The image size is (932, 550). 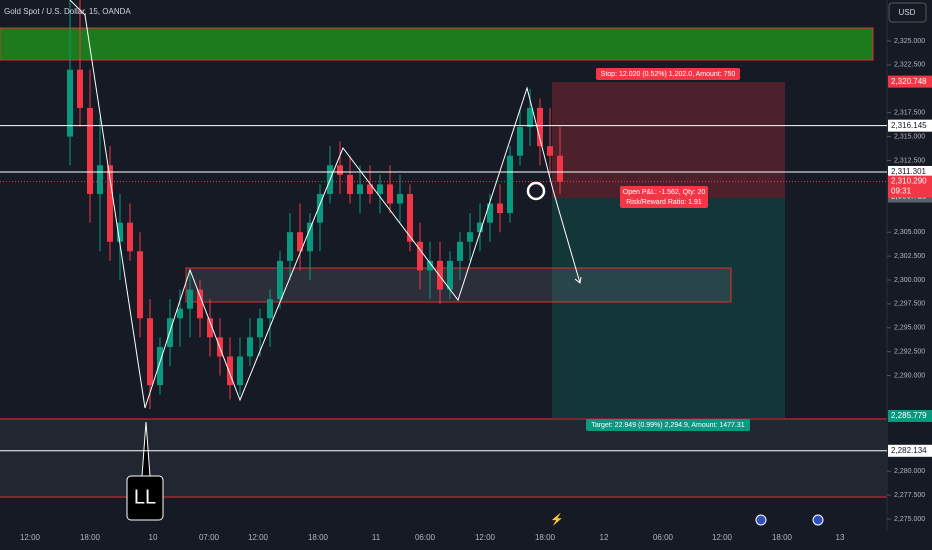 What do you see at coordinates (909, 65) in the screenshot?
I see `y-tick-label: 2,322.500` at bounding box center [909, 65].